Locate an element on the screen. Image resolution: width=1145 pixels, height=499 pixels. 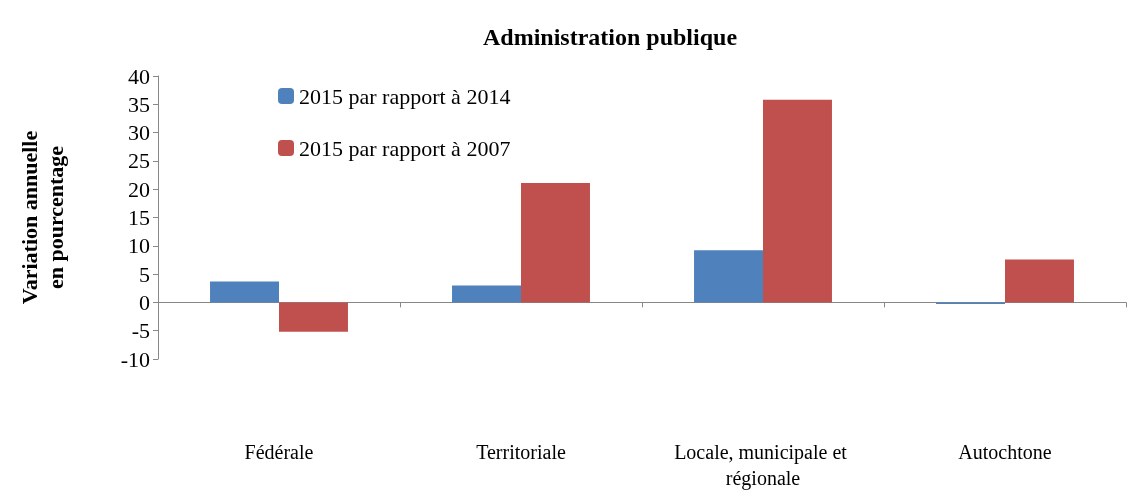
y-tick-label: 10 is located at coordinates (139, 246).